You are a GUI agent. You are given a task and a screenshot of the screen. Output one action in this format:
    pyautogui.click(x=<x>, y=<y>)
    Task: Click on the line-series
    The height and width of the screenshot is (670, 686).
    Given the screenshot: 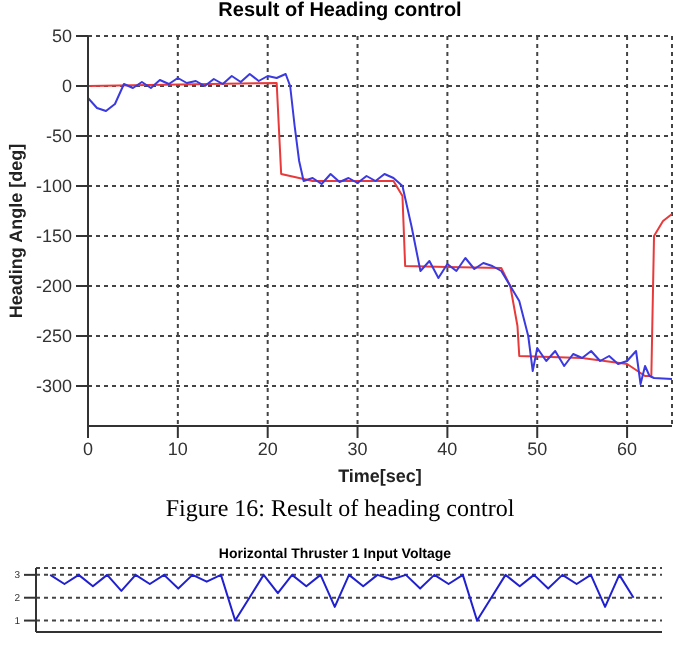 What is the action you would take?
    pyautogui.click(x=342, y=597)
    